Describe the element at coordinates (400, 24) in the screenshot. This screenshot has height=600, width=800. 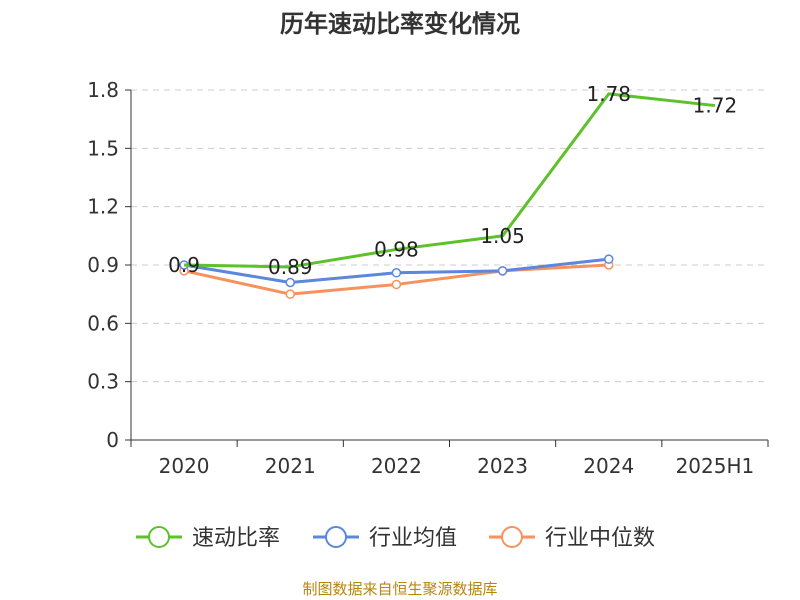
I see `chart-title: 历年速动比率变化情况` at that location.